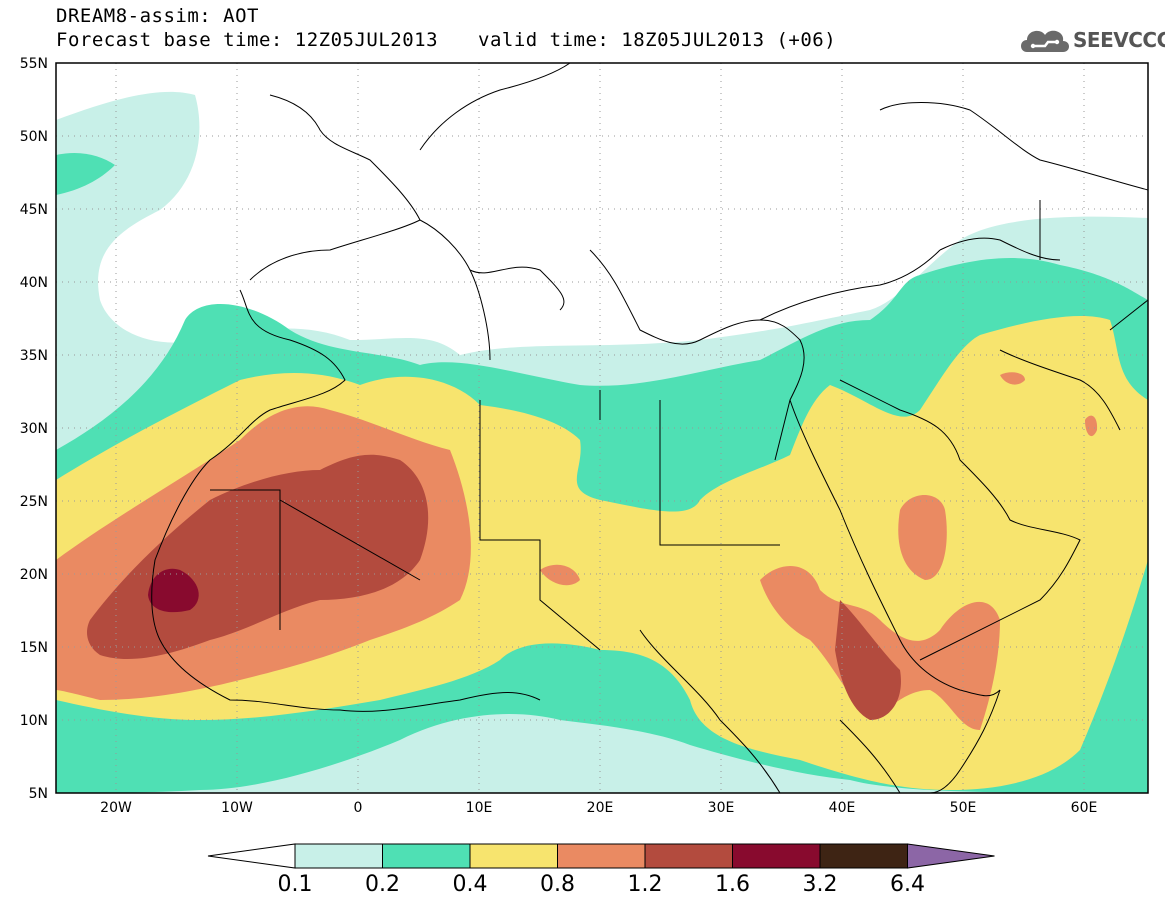  I want to click on colorbar-high-triangle, so click(951, 856).